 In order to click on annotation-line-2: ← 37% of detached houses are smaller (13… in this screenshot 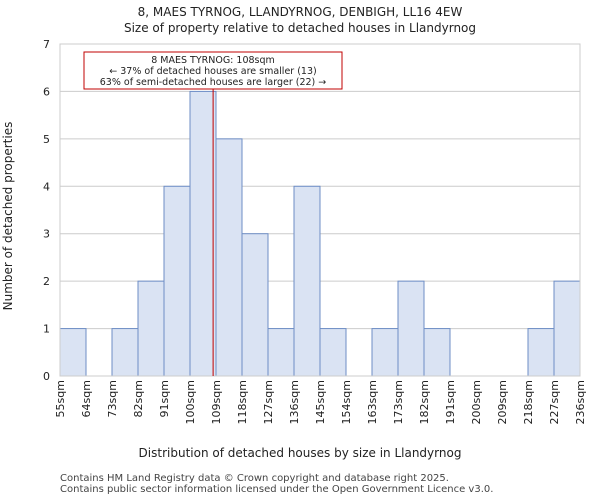, I will do `click(212, 71)`.